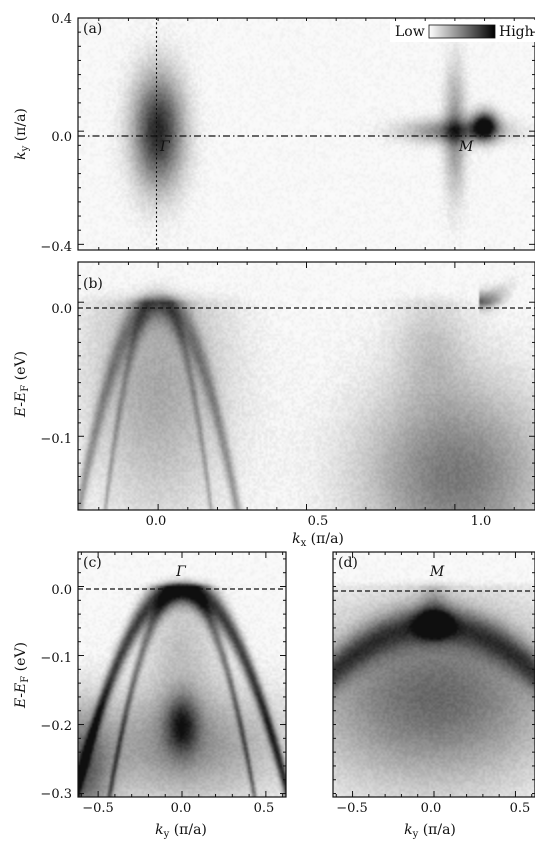 Image resolution: width=535 pixels, height=846 pixels. What do you see at coordinates (56, 658) in the screenshot?
I see `panel-c-ytick-label: −0.1` at bounding box center [56, 658].